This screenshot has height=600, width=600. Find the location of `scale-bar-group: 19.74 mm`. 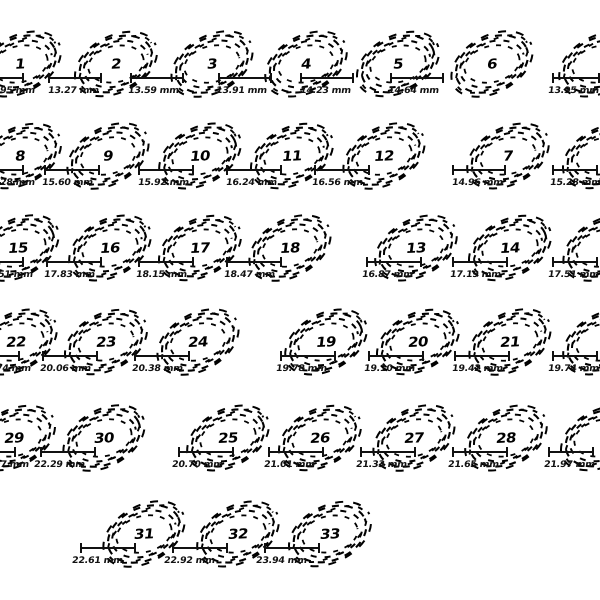

scale-bar-group: 19.74 mm is located at coordinates (573, 362).